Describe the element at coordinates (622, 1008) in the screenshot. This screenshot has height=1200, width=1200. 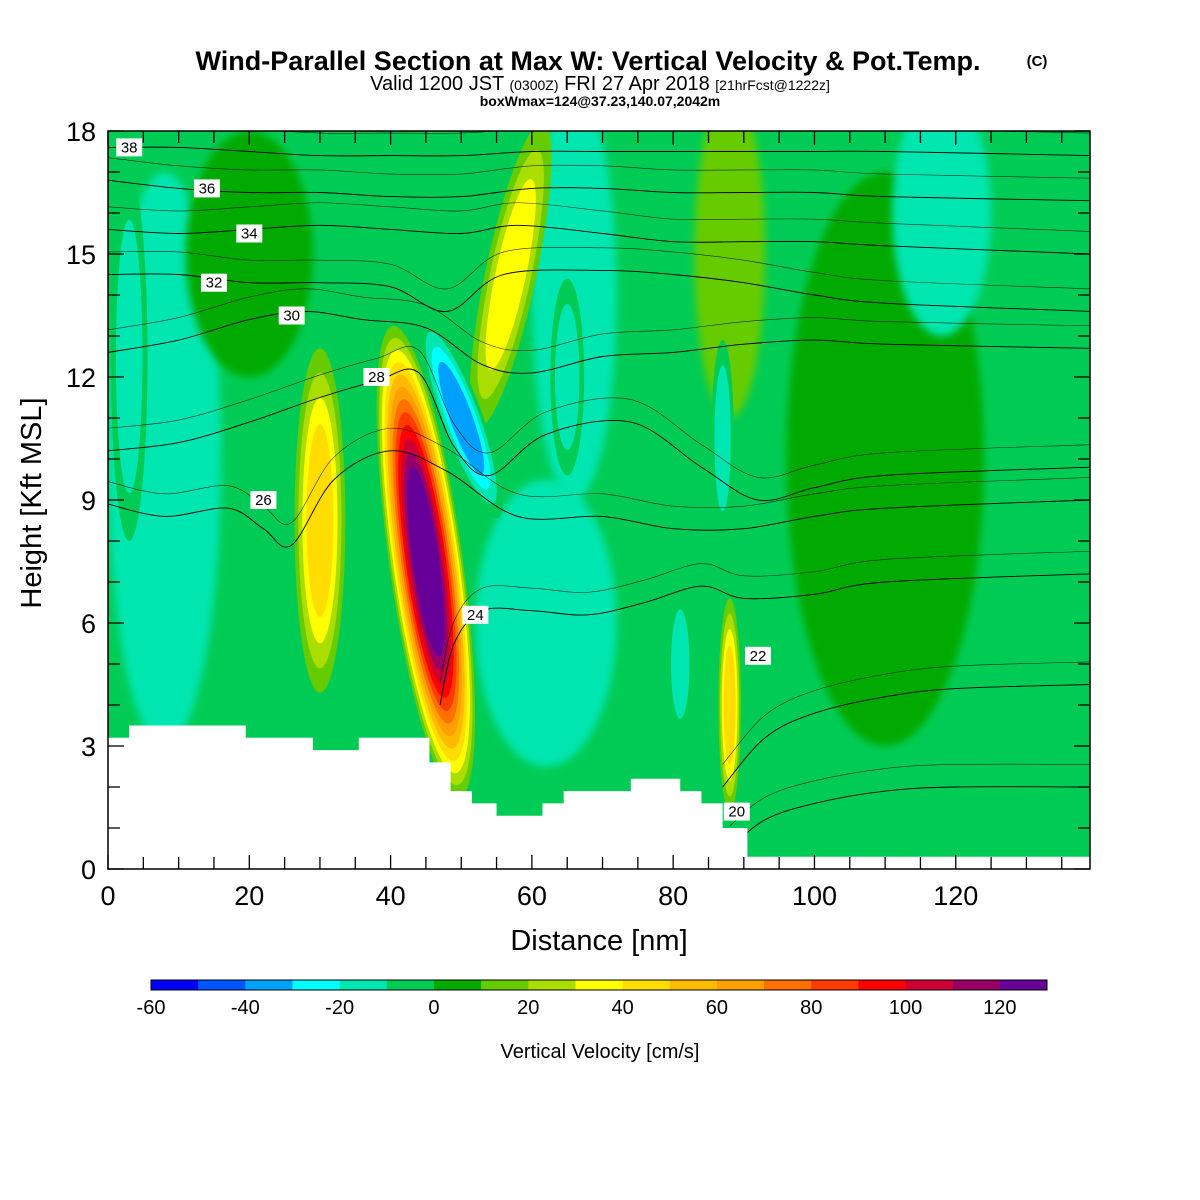
I see `colorbar-tick-label: 40` at that location.